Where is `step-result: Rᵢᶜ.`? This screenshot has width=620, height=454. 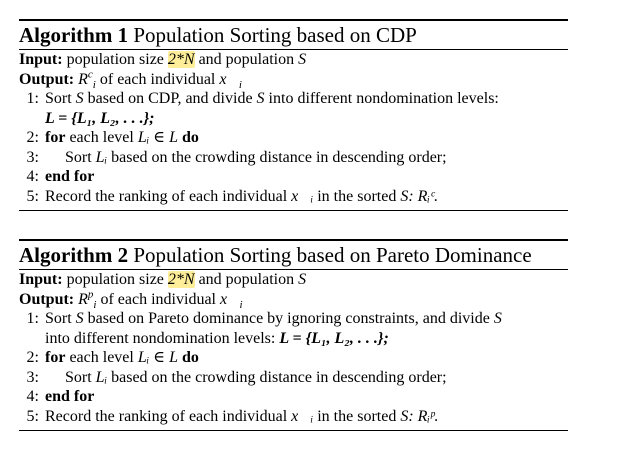 step-result: Rᵢᶜ. is located at coordinates (428, 196).